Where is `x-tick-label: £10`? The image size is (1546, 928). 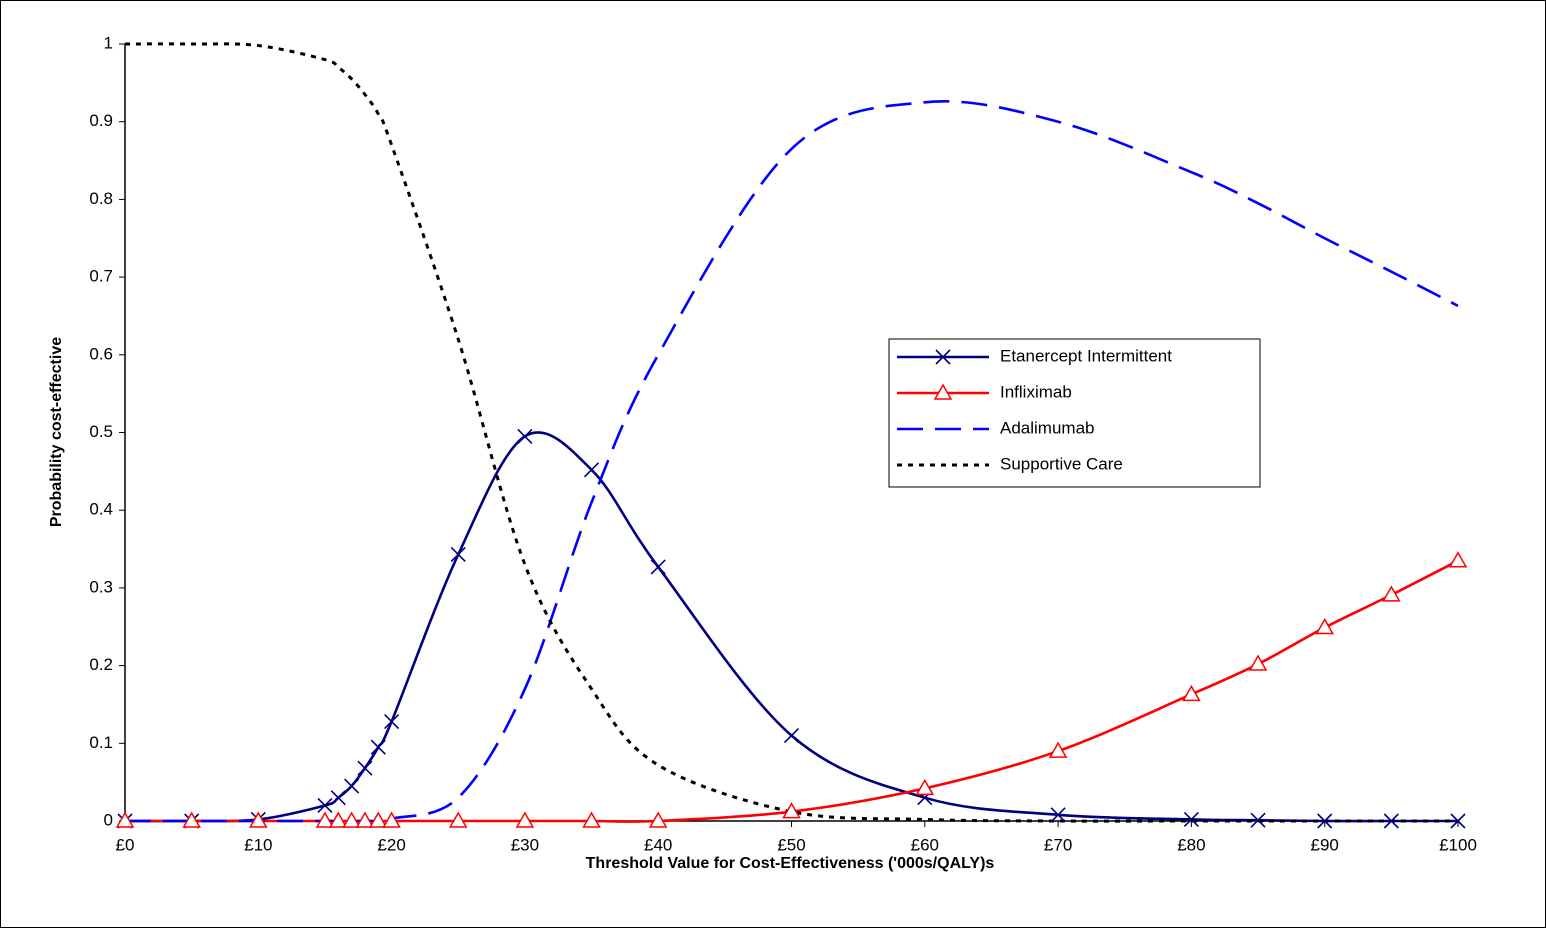 x-tick-label: £10 is located at coordinates (258, 844).